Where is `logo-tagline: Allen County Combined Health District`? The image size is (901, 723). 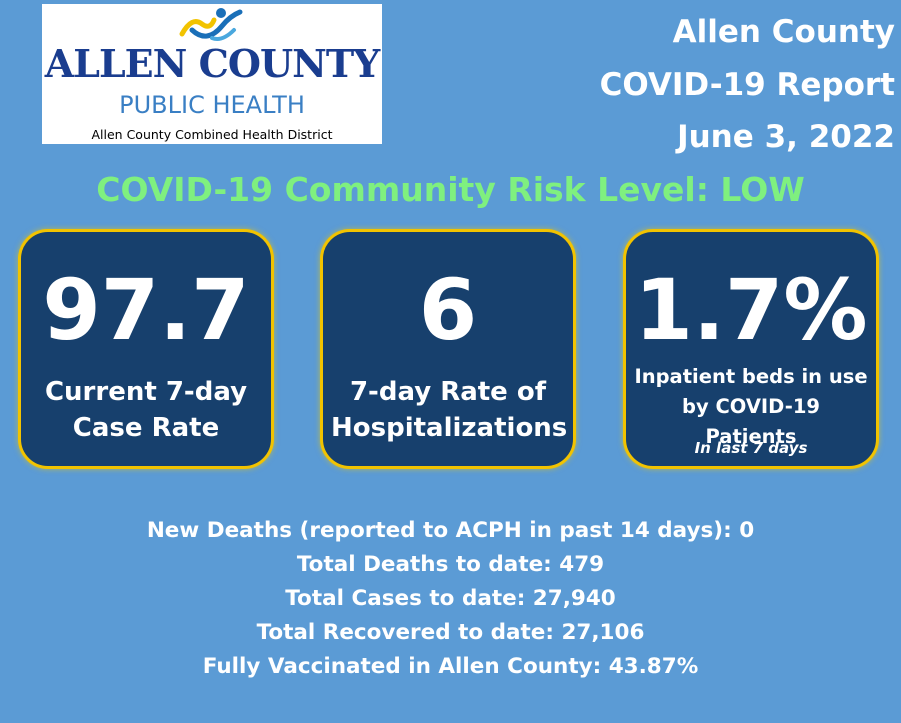
logo-tagline: Allen County Combined Health District is located at coordinates (212, 134).